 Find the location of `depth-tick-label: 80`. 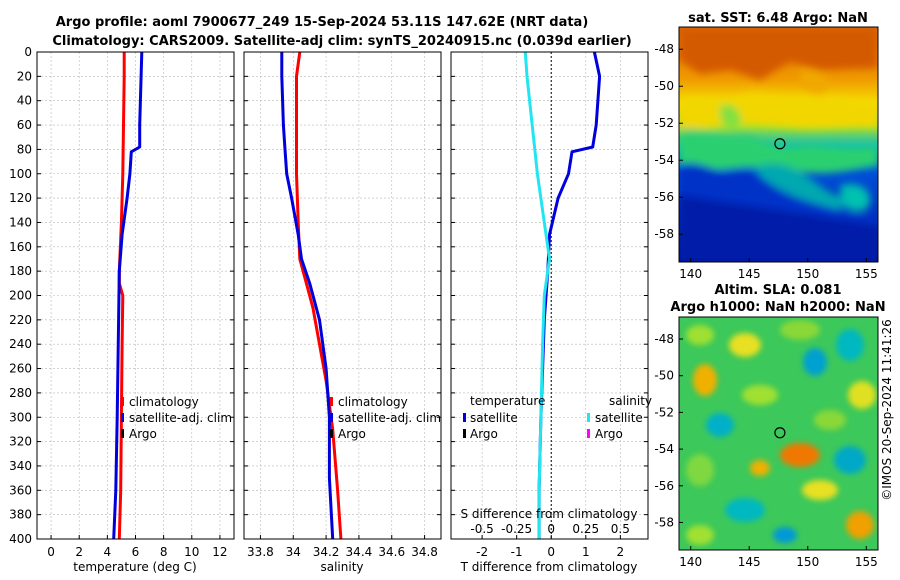

depth-tick-label: 80 is located at coordinates (24, 149).